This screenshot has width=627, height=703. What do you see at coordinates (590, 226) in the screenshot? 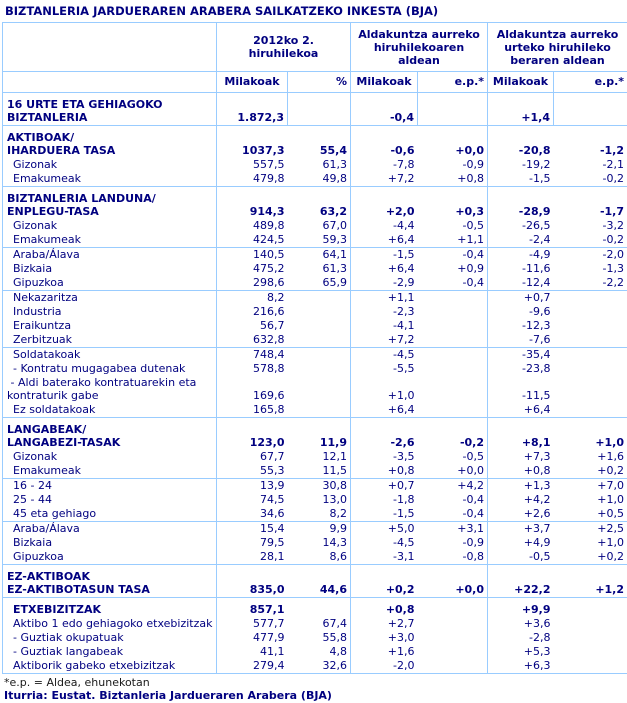
I see `cell-ep-year-change: -3,2` at bounding box center [590, 226].